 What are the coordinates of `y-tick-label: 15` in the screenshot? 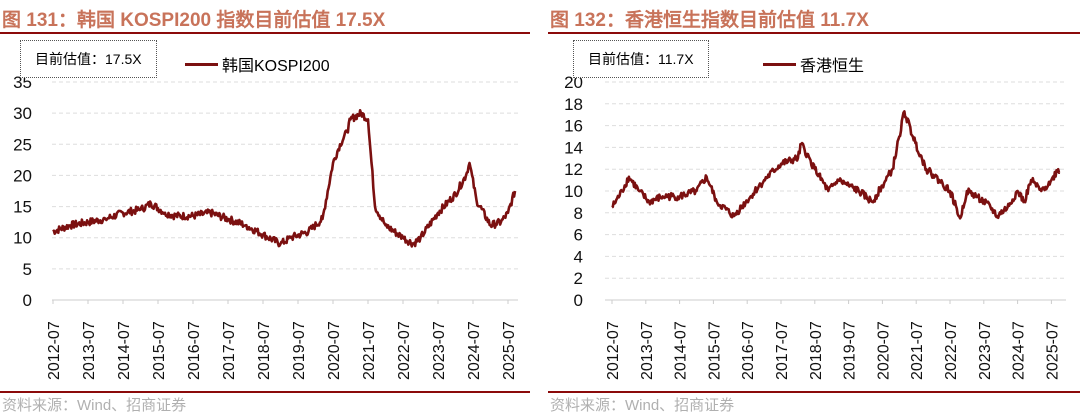 It's located at (22, 207).